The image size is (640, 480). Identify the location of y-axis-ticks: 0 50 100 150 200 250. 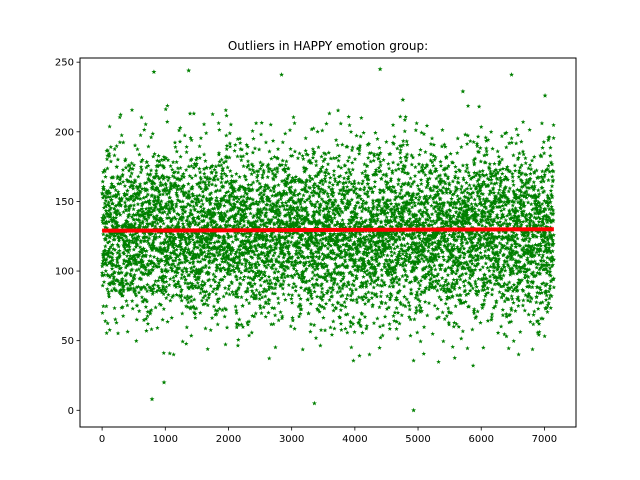
(67, 237).